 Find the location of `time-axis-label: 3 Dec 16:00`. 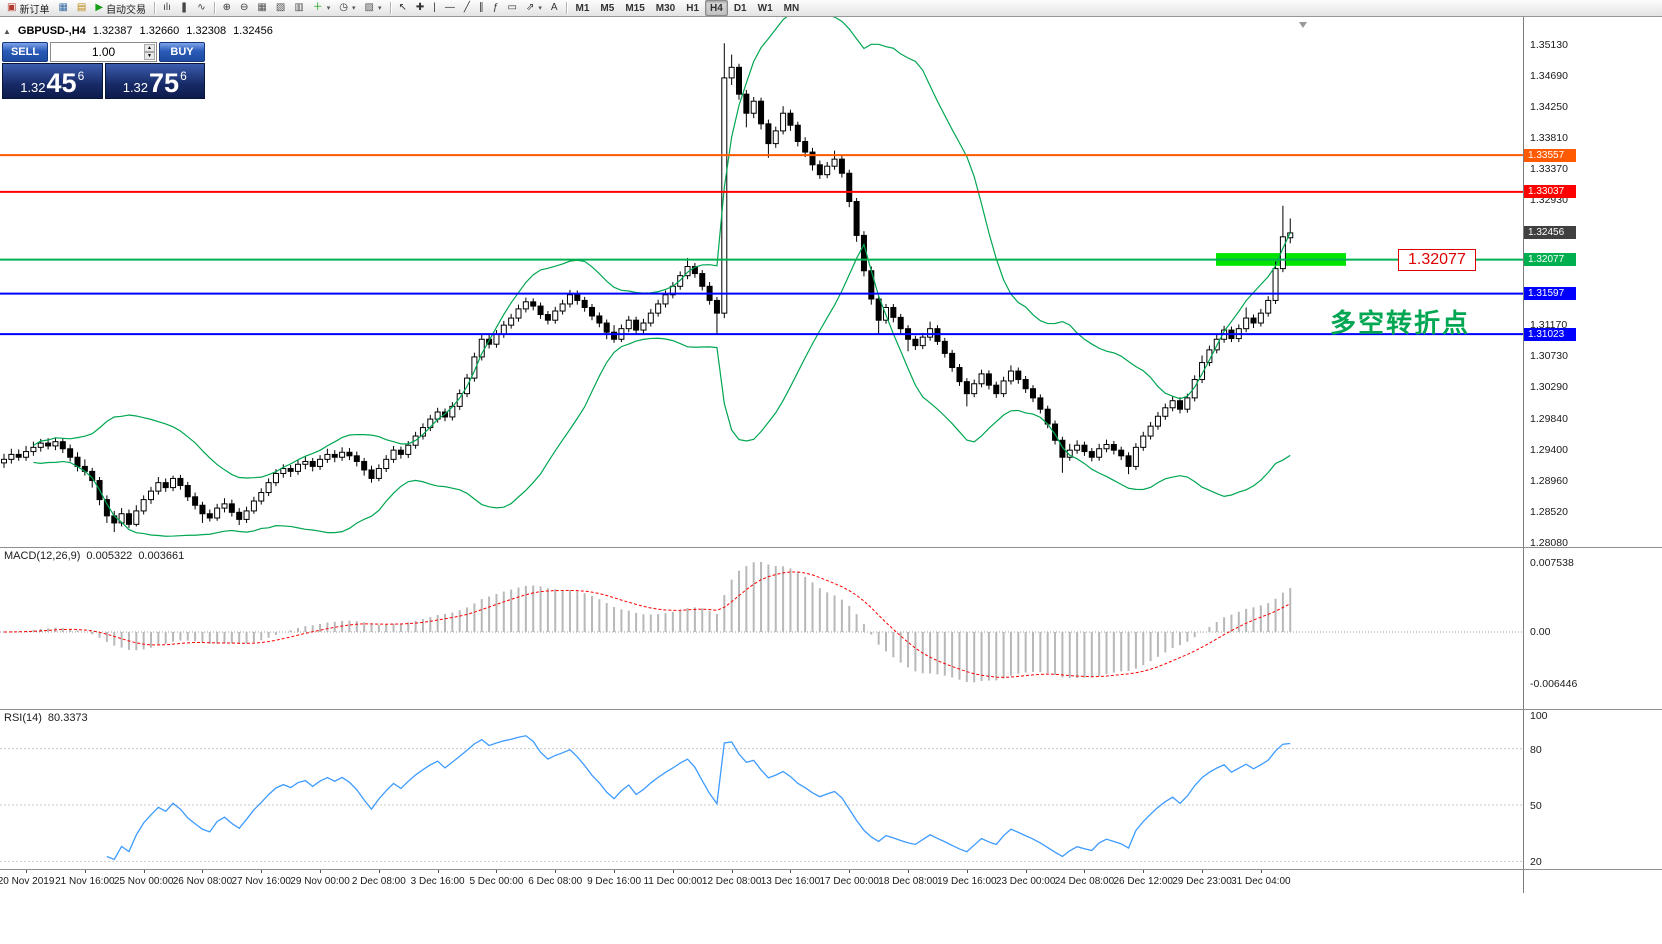

time-axis-label: 3 Dec 16:00 is located at coordinates (437, 881).